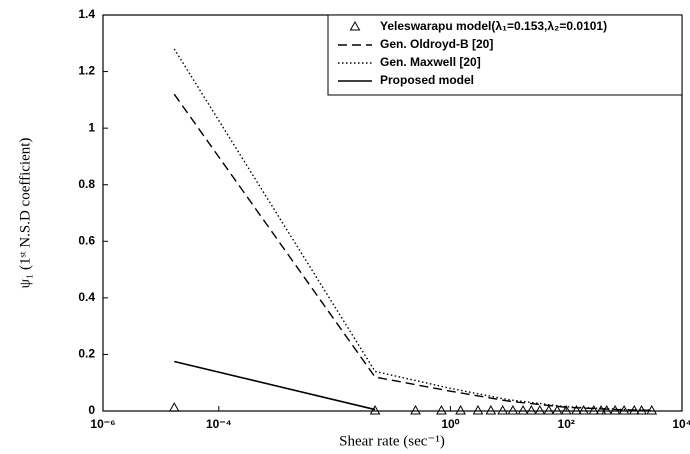 The image size is (690, 454). Describe the element at coordinates (681, 424) in the screenshot. I see `x-tick-label: 10⁴` at that location.